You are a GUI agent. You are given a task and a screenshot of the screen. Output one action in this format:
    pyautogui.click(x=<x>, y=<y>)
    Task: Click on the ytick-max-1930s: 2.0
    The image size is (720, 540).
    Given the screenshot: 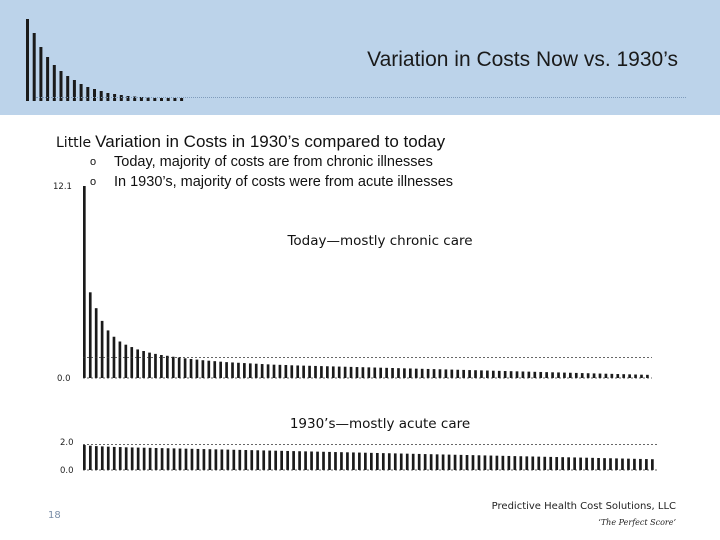 What is the action you would take?
    pyautogui.click(x=67, y=443)
    